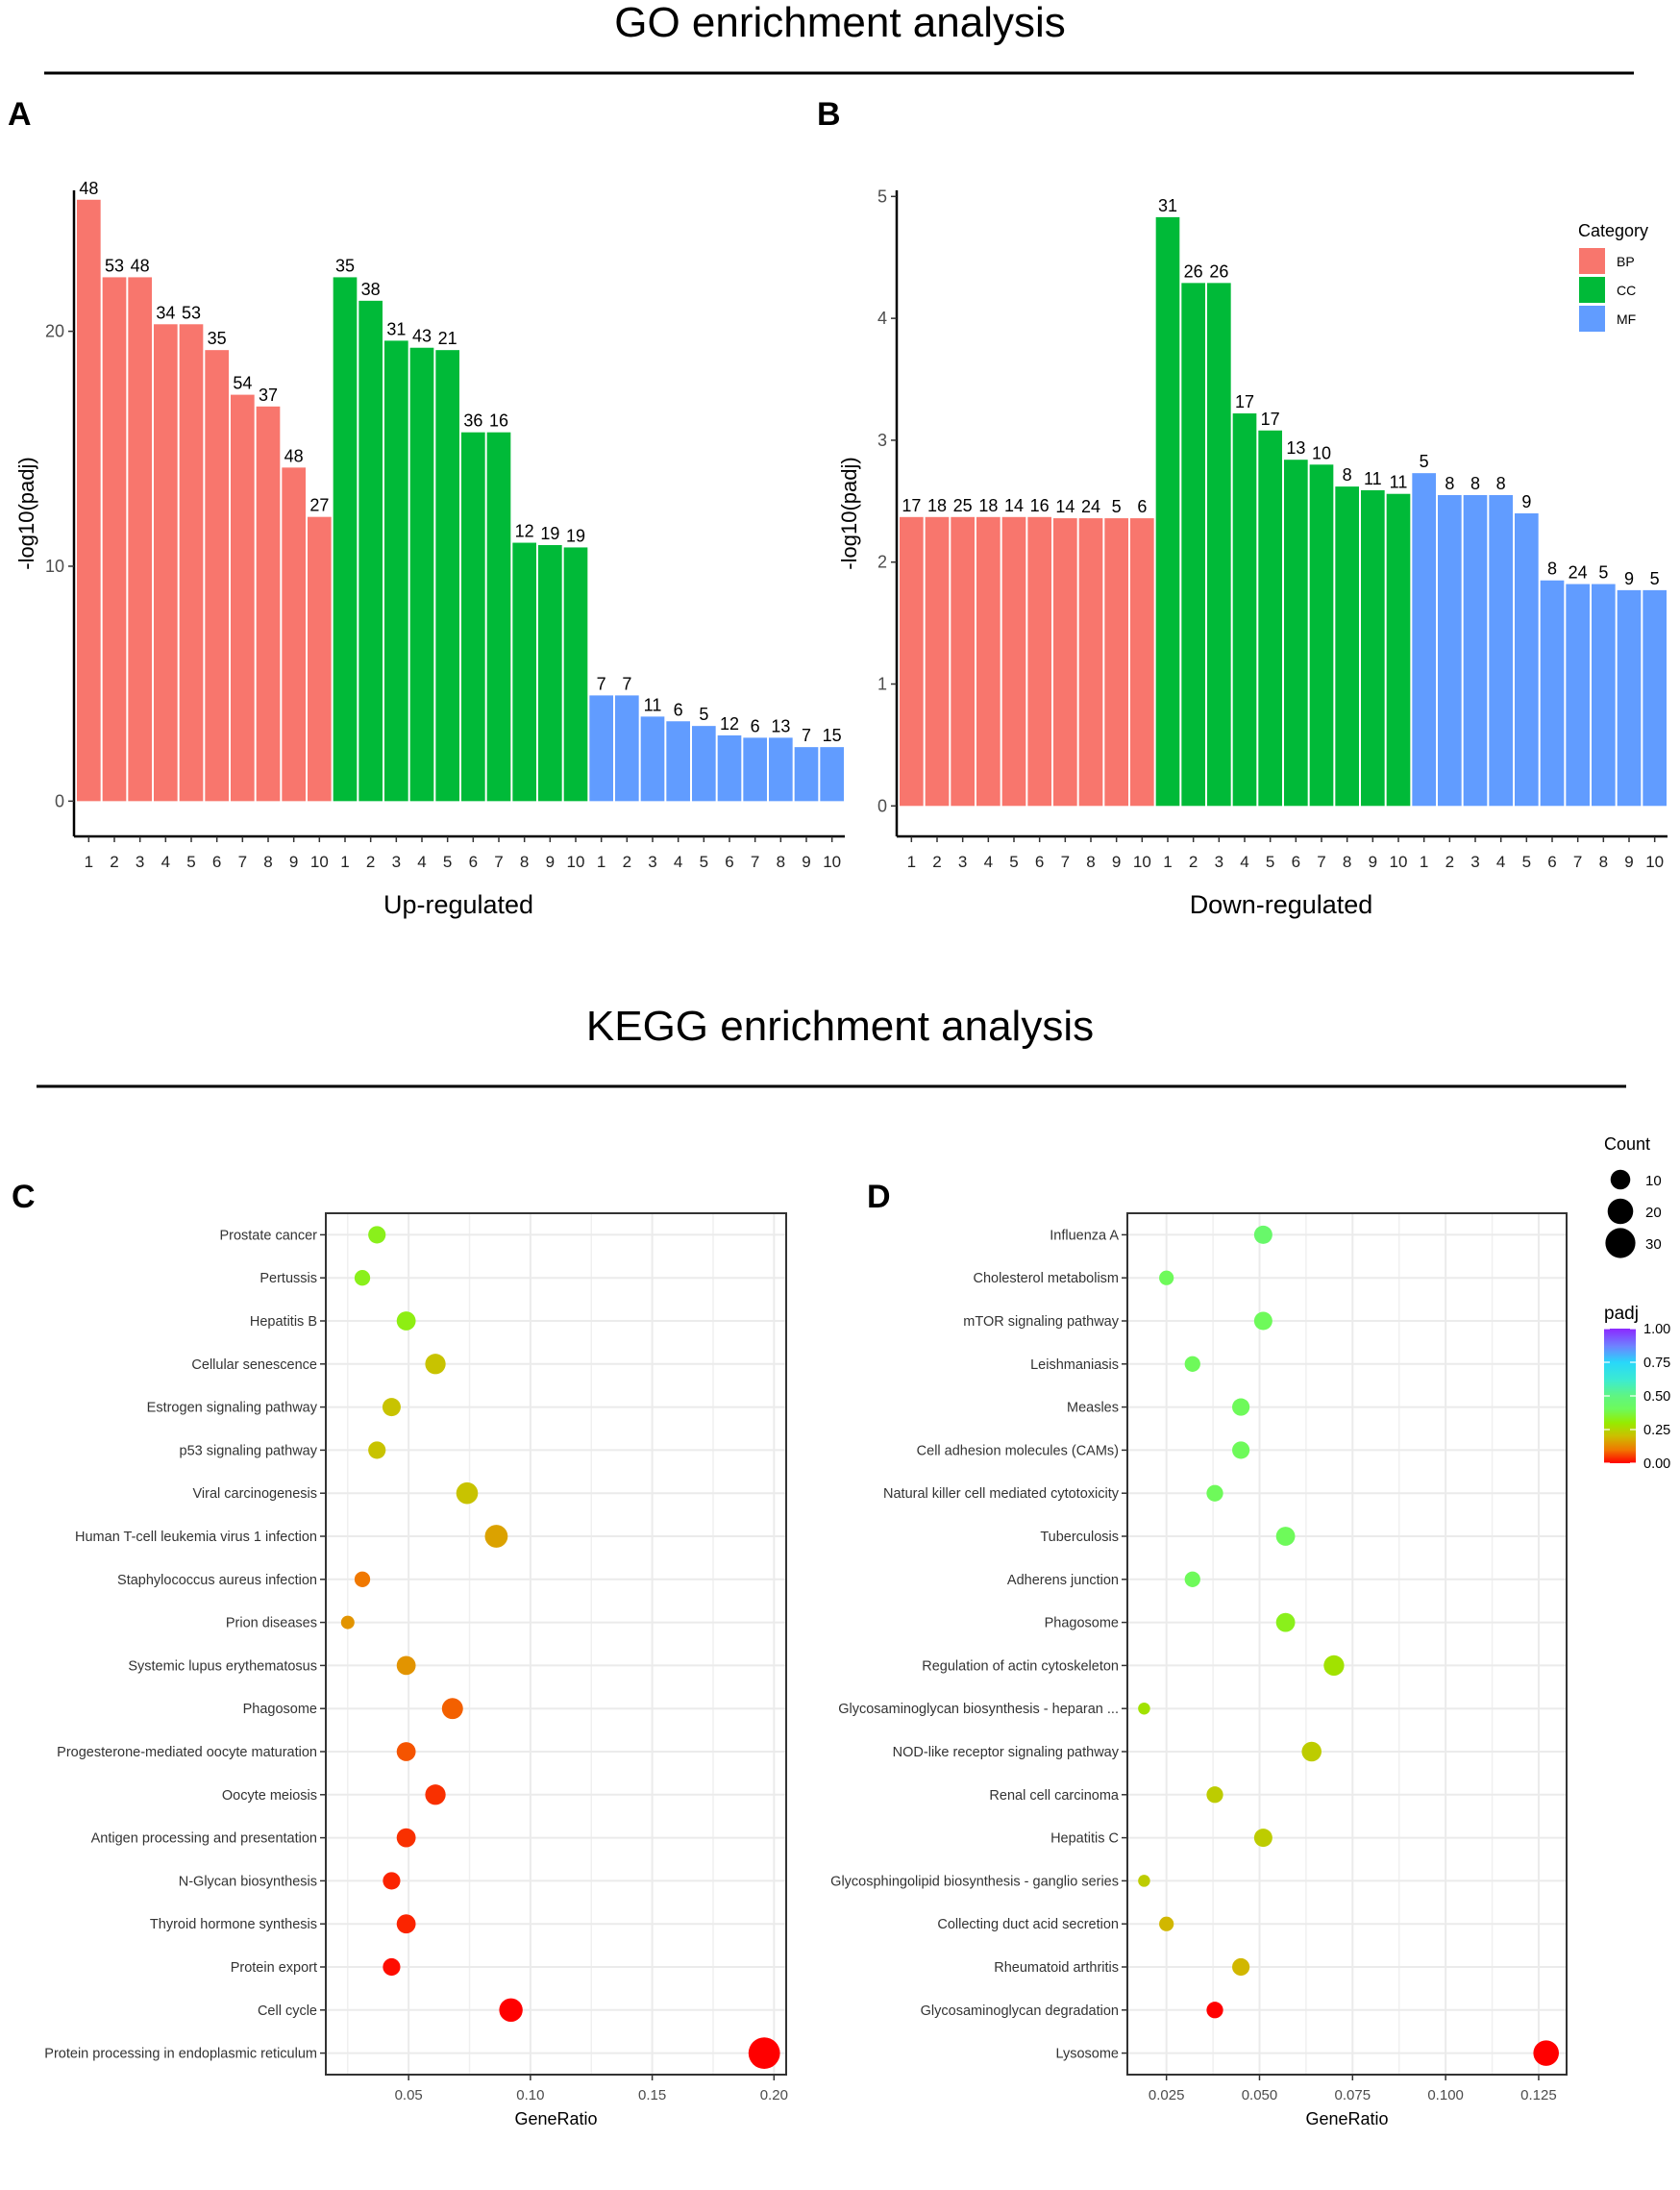 The width and height of the screenshot is (1680, 2190). I want to click on term-label: NOD-like receptor signaling pathway, so click(1007, 1752).